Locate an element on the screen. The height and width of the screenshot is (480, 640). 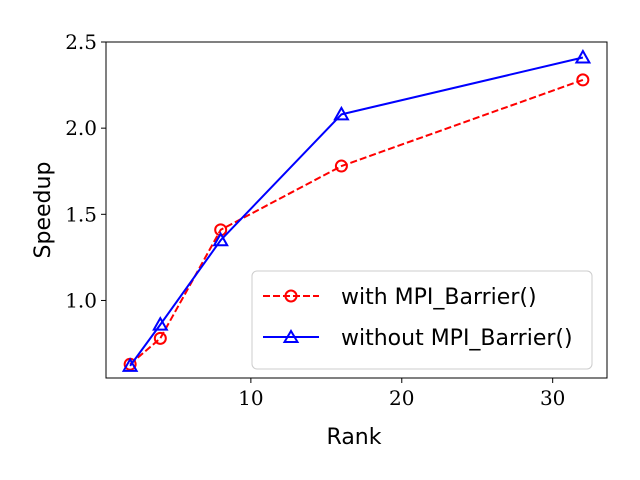
y-axis-label: Speedup is located at coordinates (43, 210).